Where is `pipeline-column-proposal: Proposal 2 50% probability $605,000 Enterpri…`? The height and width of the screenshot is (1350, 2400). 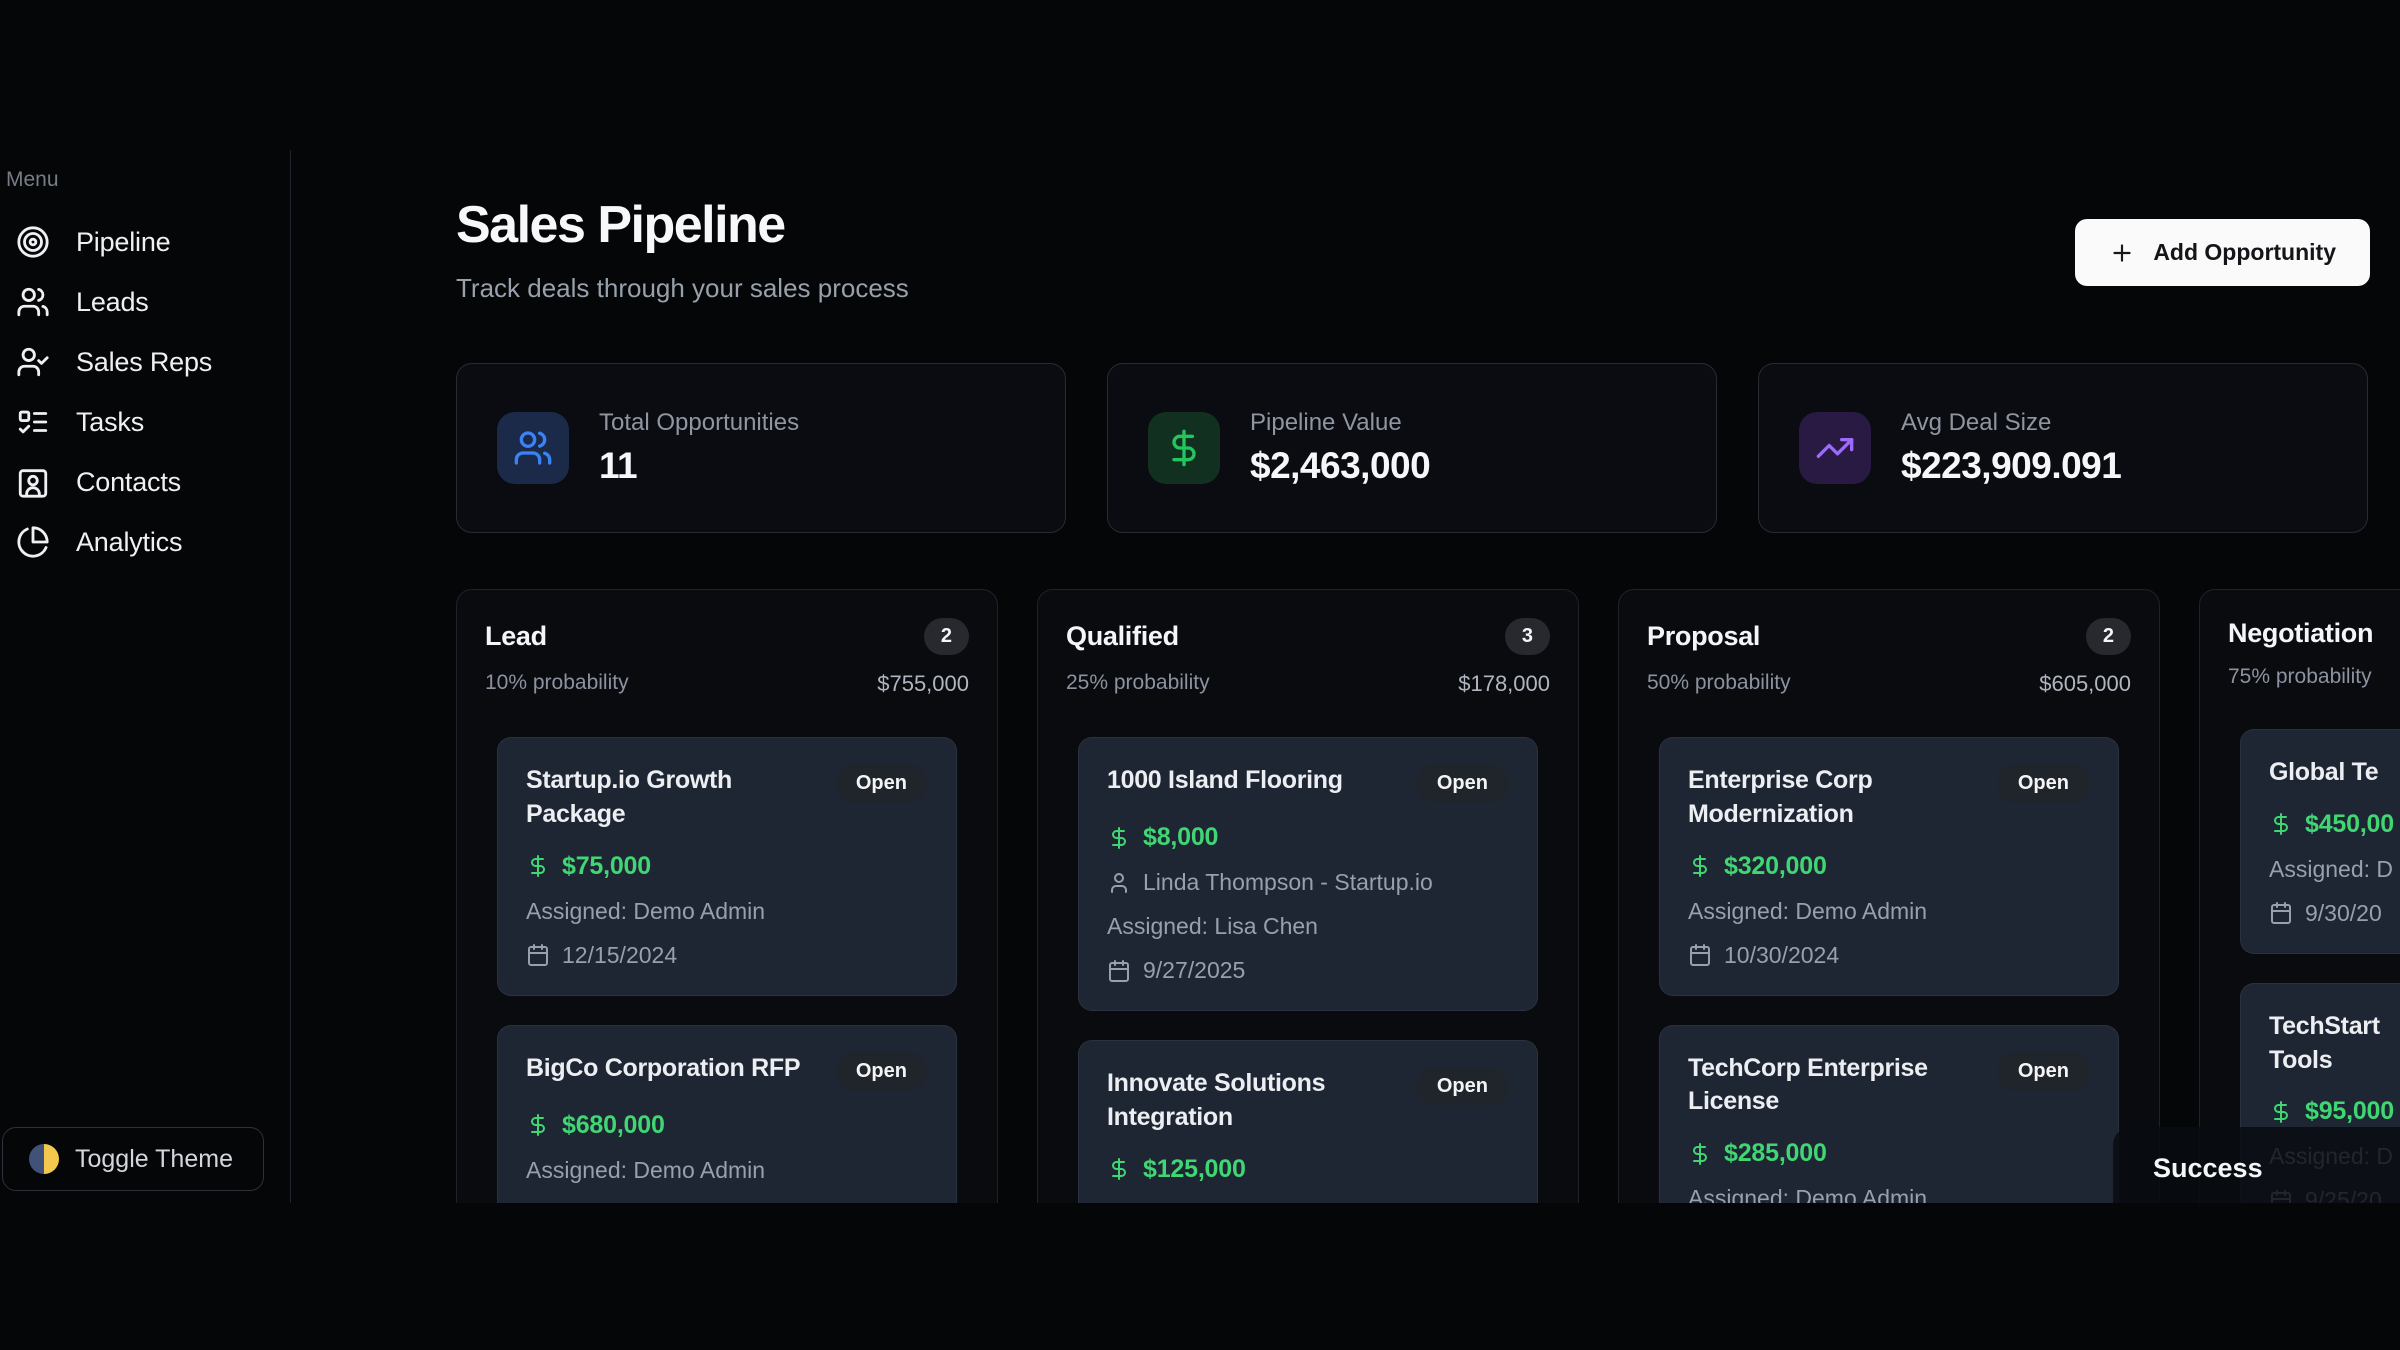
pipeline-column-proposal: Proposal 2 50% probability $605,000 Enterpri… is located at coordinates (1889, 896).